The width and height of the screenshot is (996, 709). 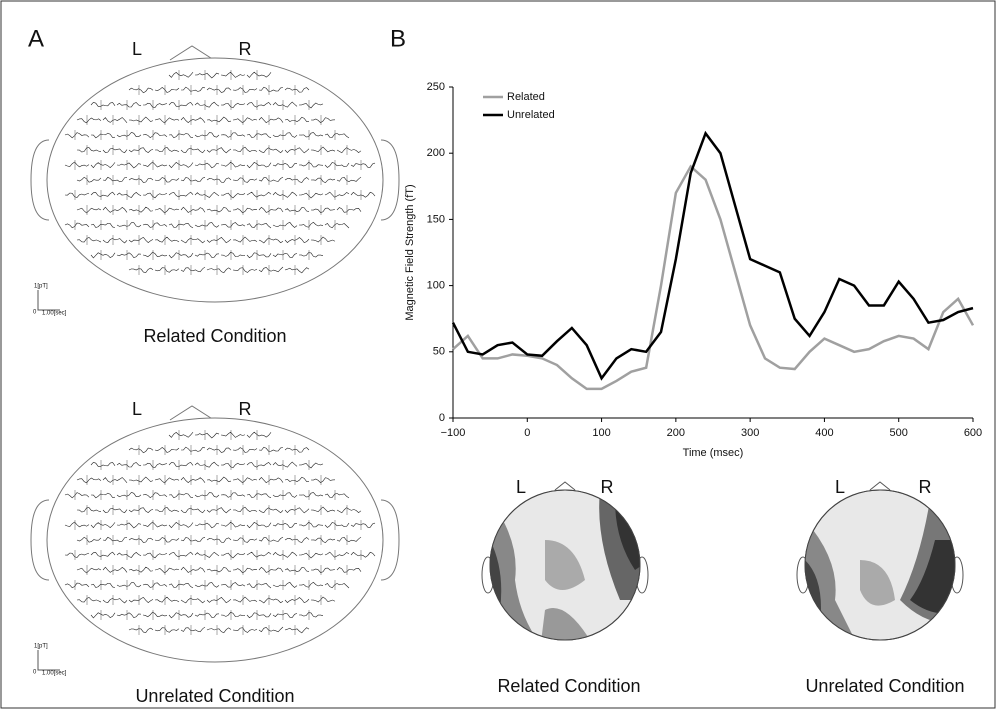 I want to click on x-tick-label: 500, so click(x=899, y=433).